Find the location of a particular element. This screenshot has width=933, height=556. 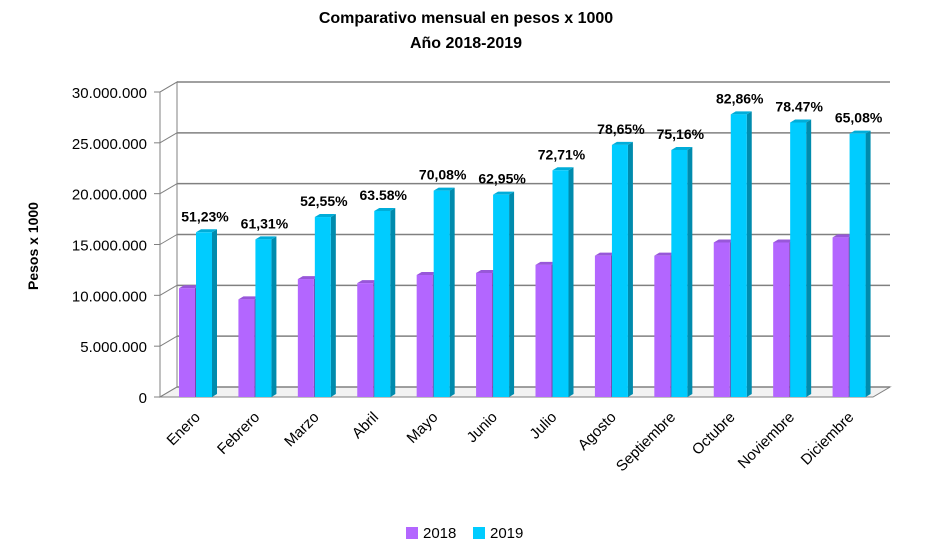

data-label: 52,55% is located at coordinates (324, 201).